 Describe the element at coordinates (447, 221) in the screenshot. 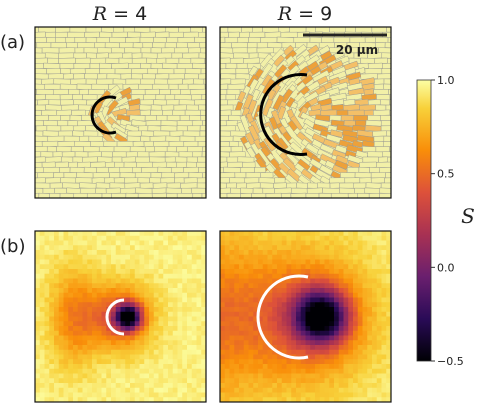

I see `colorbar-ticks: 1.0 0.5 0.0 −0.5` at that location.